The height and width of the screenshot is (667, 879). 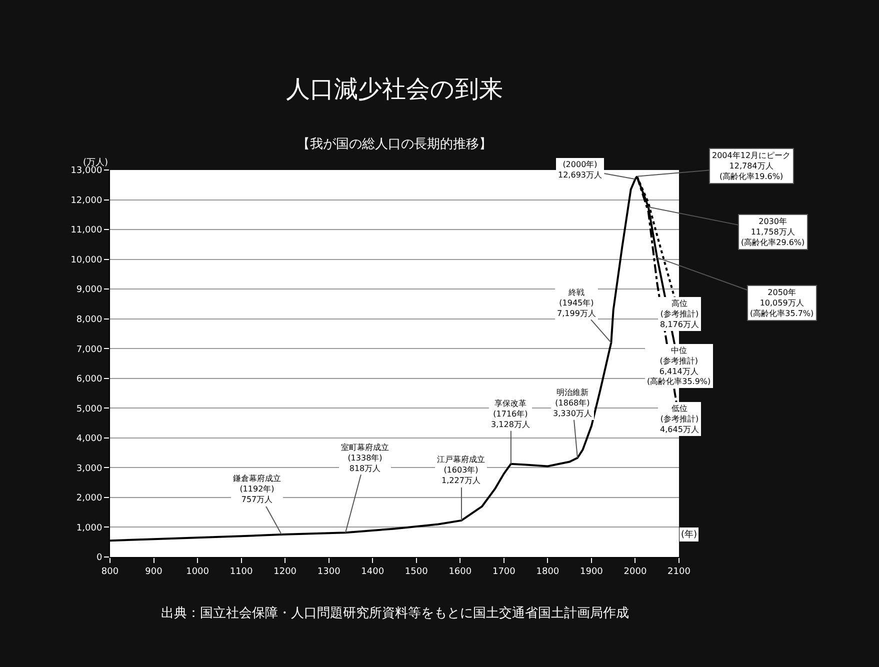 What do you see at coordinates (461, 470) in the screenshot?
I see `annotation: 江戸幕府成立 (1603年) 1,227万人` at bounding box center [461, 470].